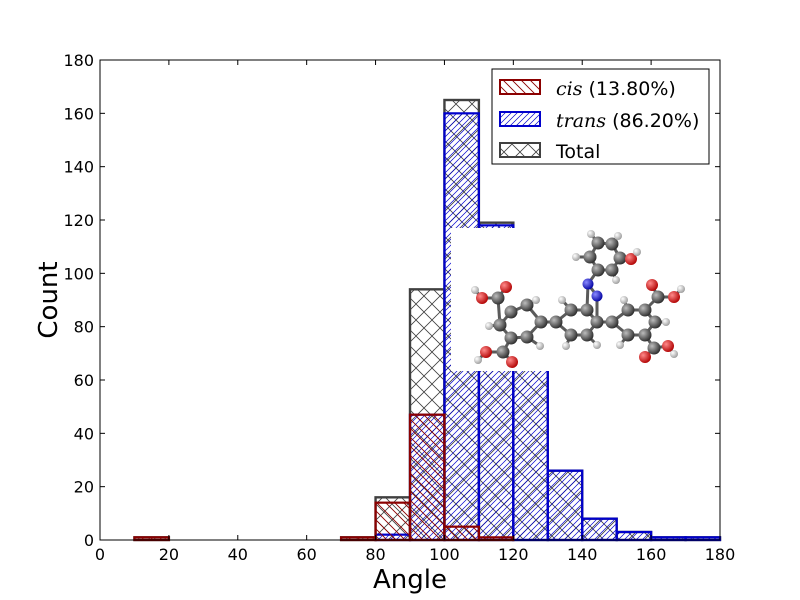 This screenshot has height=600, width=800. I want to click on x-tick-label: 20, so click(169, 554).